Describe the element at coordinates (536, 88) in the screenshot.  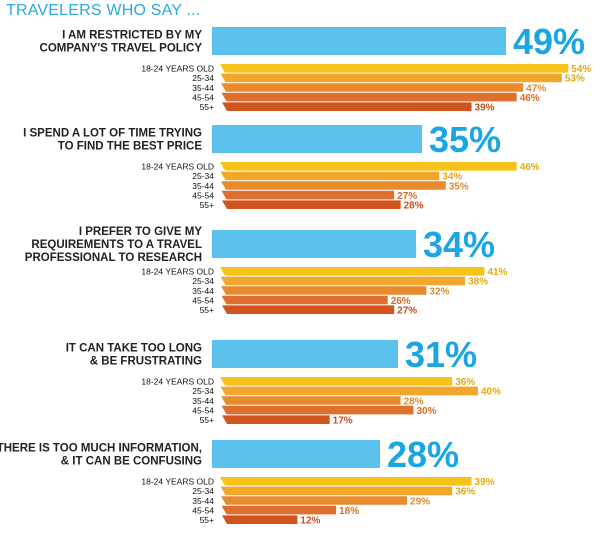
I see `age-value-label: 47%` at that location.